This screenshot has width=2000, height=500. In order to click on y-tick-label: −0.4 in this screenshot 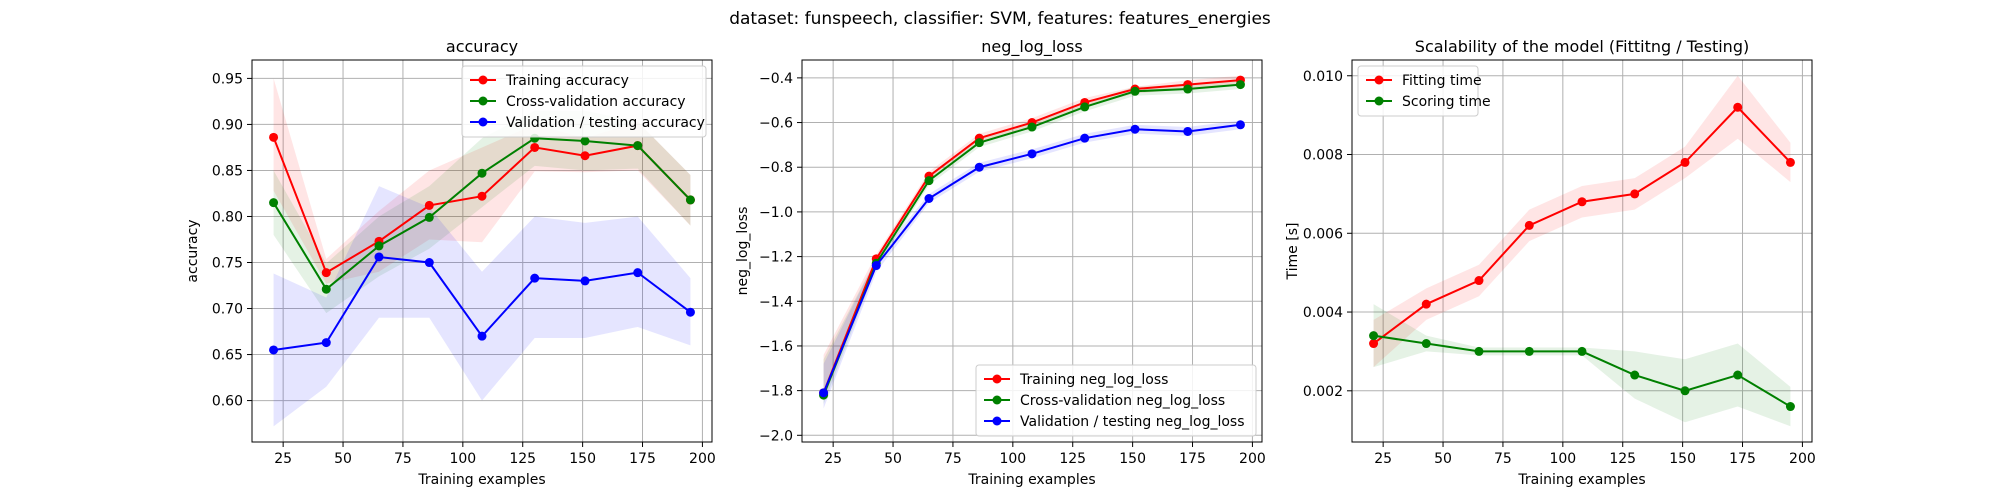, I will do `click(776, 79)`.